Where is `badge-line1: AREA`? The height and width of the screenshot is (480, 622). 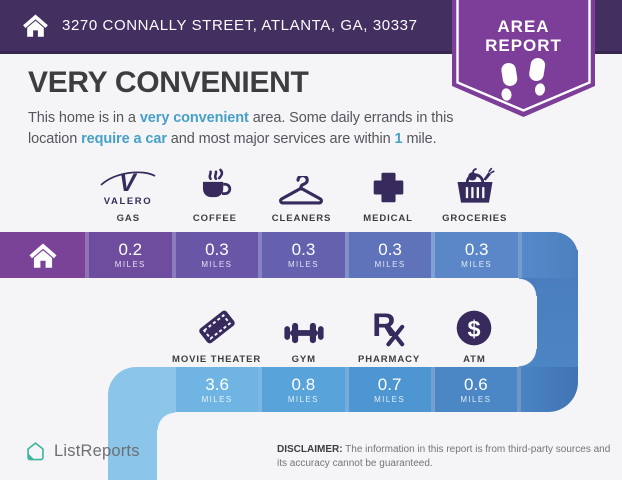
badge-line1: AREA is located at coordinates (523, 26).